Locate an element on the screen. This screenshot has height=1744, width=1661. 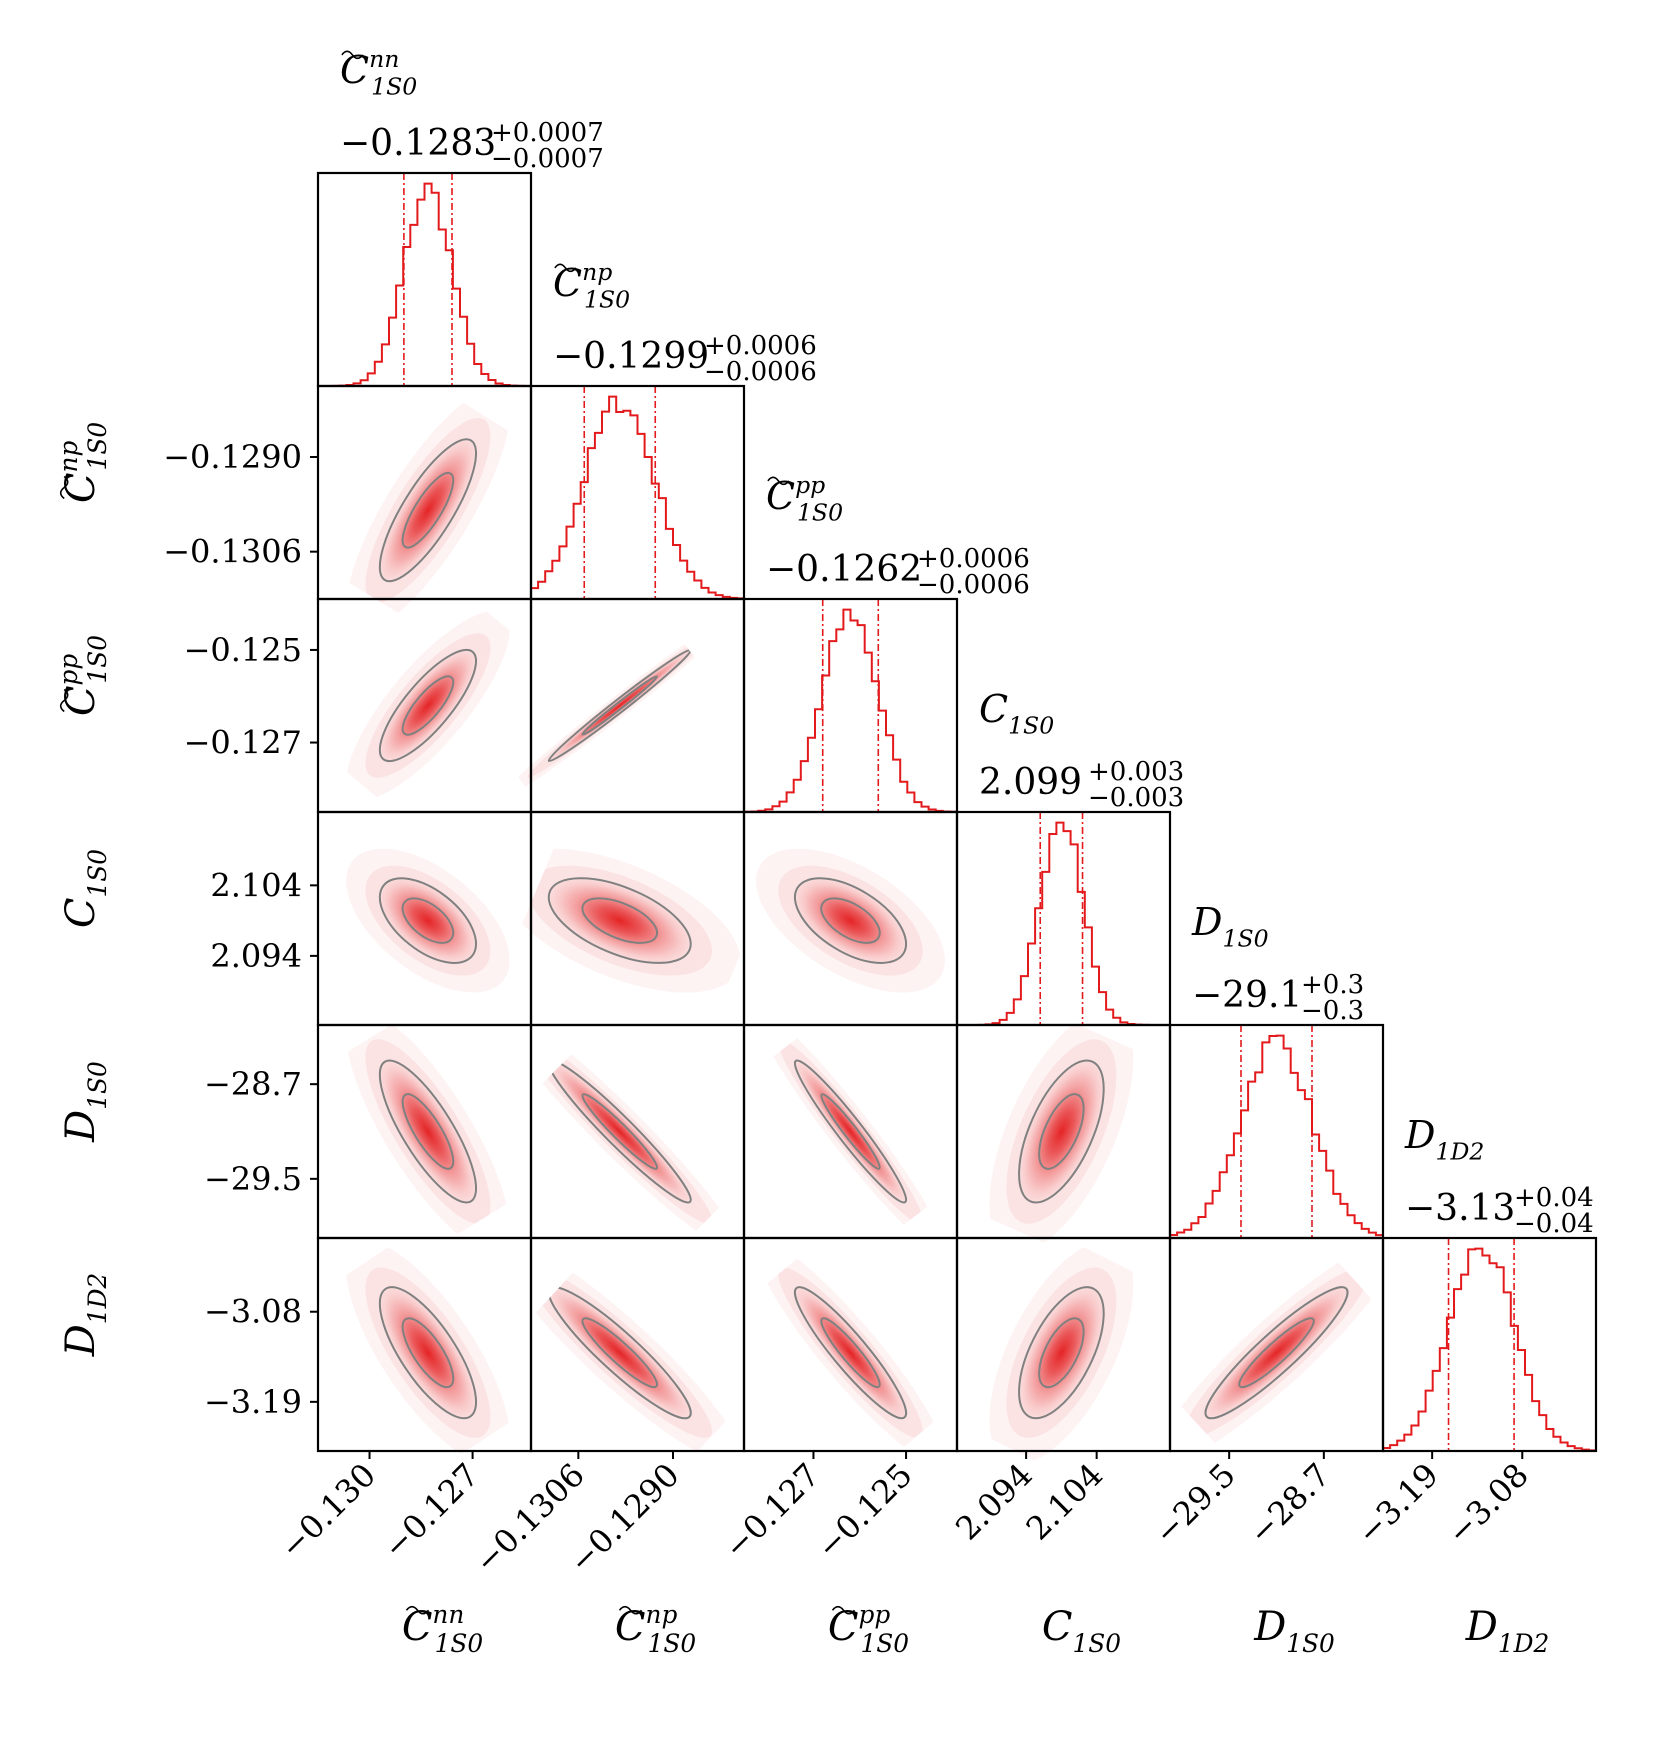
y-tick-label: −3.19 is located at coordinates (253, 1402).